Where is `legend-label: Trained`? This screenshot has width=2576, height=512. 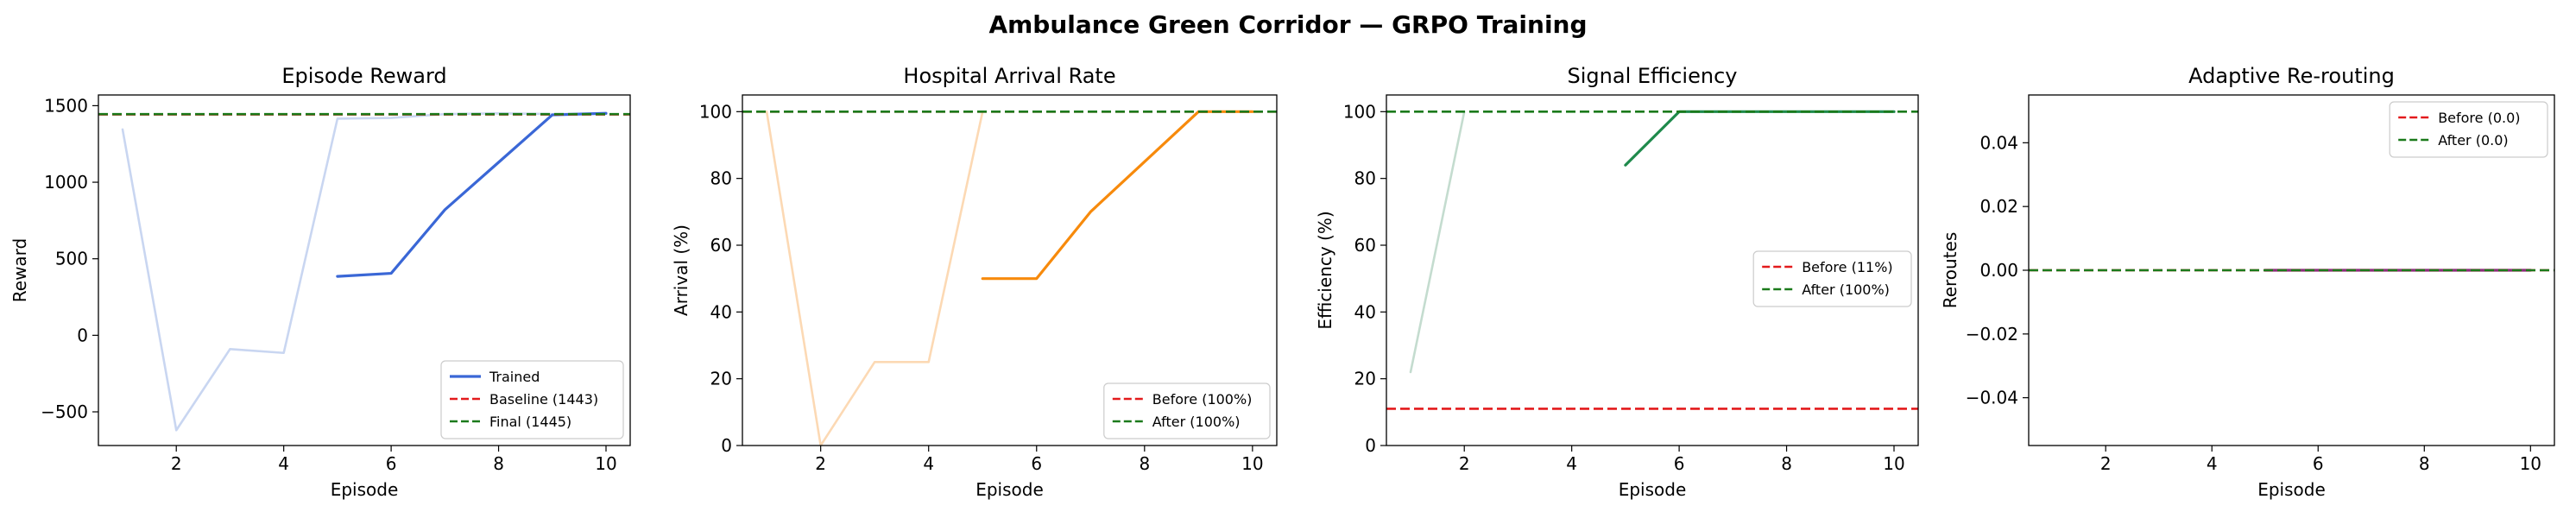
legend-label: Trained is located at coordinates (514, 377).